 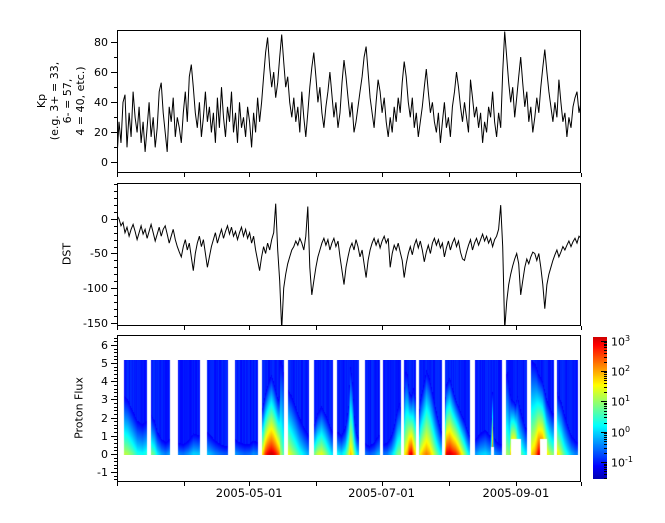 What do you see at coordinates (95, 323) in the screenshot?
I see `y-tick-label: -150` at bounding box center [95, 323].